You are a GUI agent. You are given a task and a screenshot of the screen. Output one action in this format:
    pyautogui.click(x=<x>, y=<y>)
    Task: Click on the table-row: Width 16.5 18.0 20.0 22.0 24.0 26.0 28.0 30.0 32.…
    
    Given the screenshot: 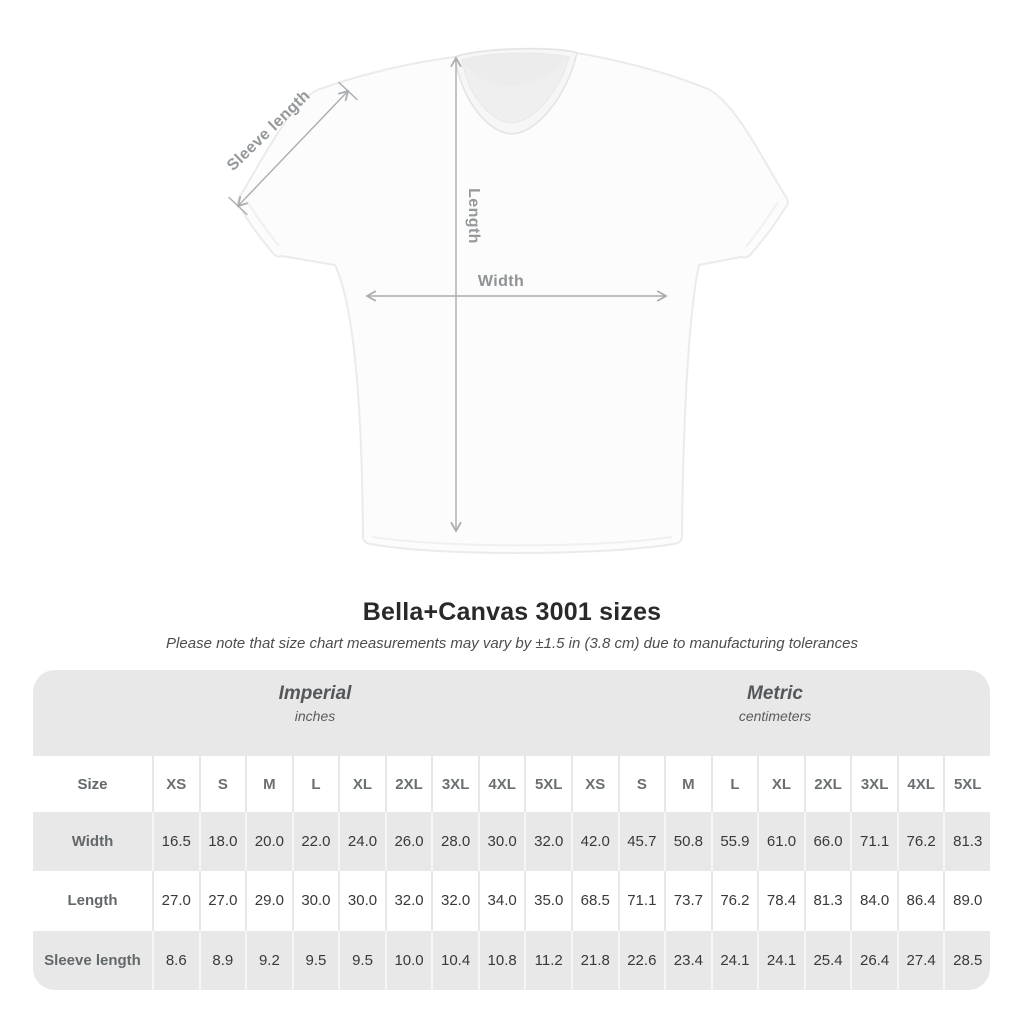 What is the action you would take?
    pyautogui.click(x=511, y=842)
    